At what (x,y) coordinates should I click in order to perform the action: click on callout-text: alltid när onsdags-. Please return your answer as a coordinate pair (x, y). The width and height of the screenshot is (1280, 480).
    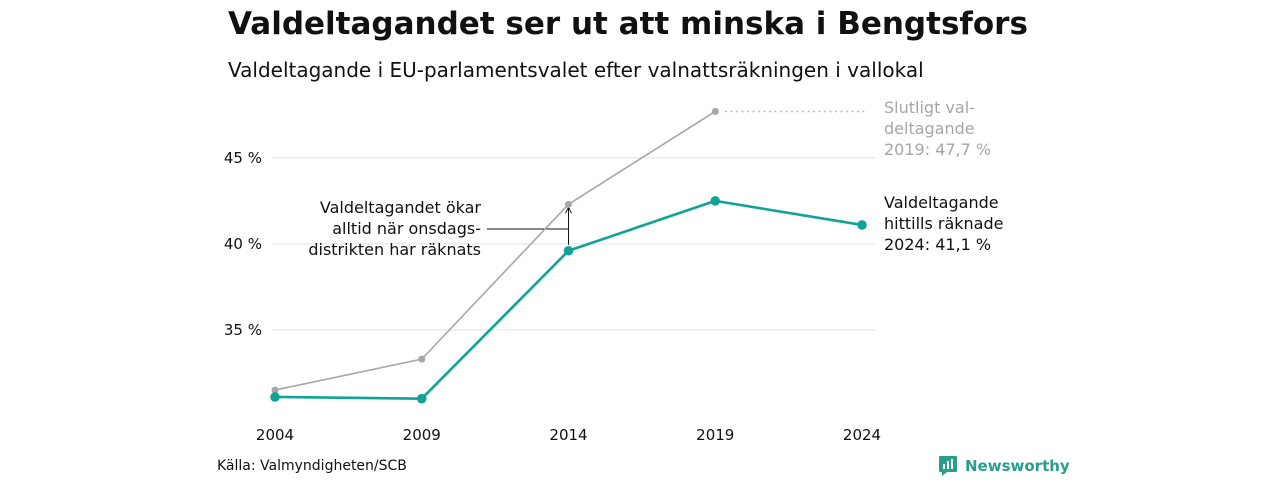
    Looking at the image, I should click on (406, 228).